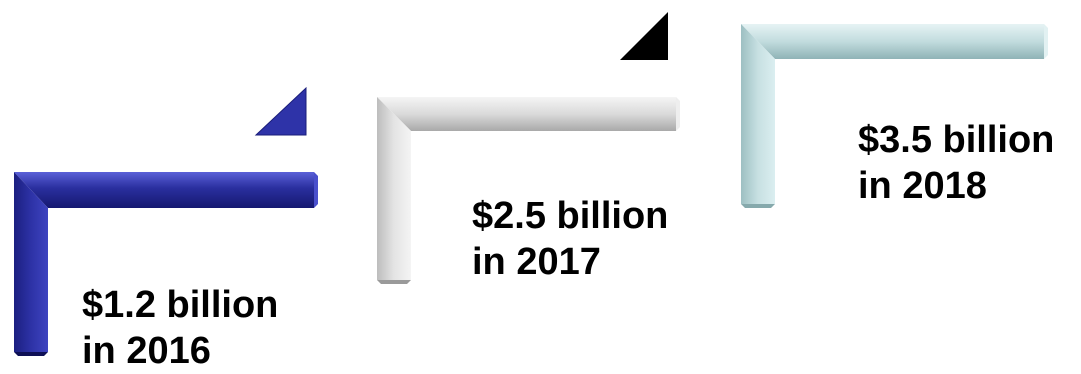 This screenshot has height=374, width=1081. Describe the element at coordinates (280, 111) in the screenshot. I see `corner-triangle-2016` at that location.